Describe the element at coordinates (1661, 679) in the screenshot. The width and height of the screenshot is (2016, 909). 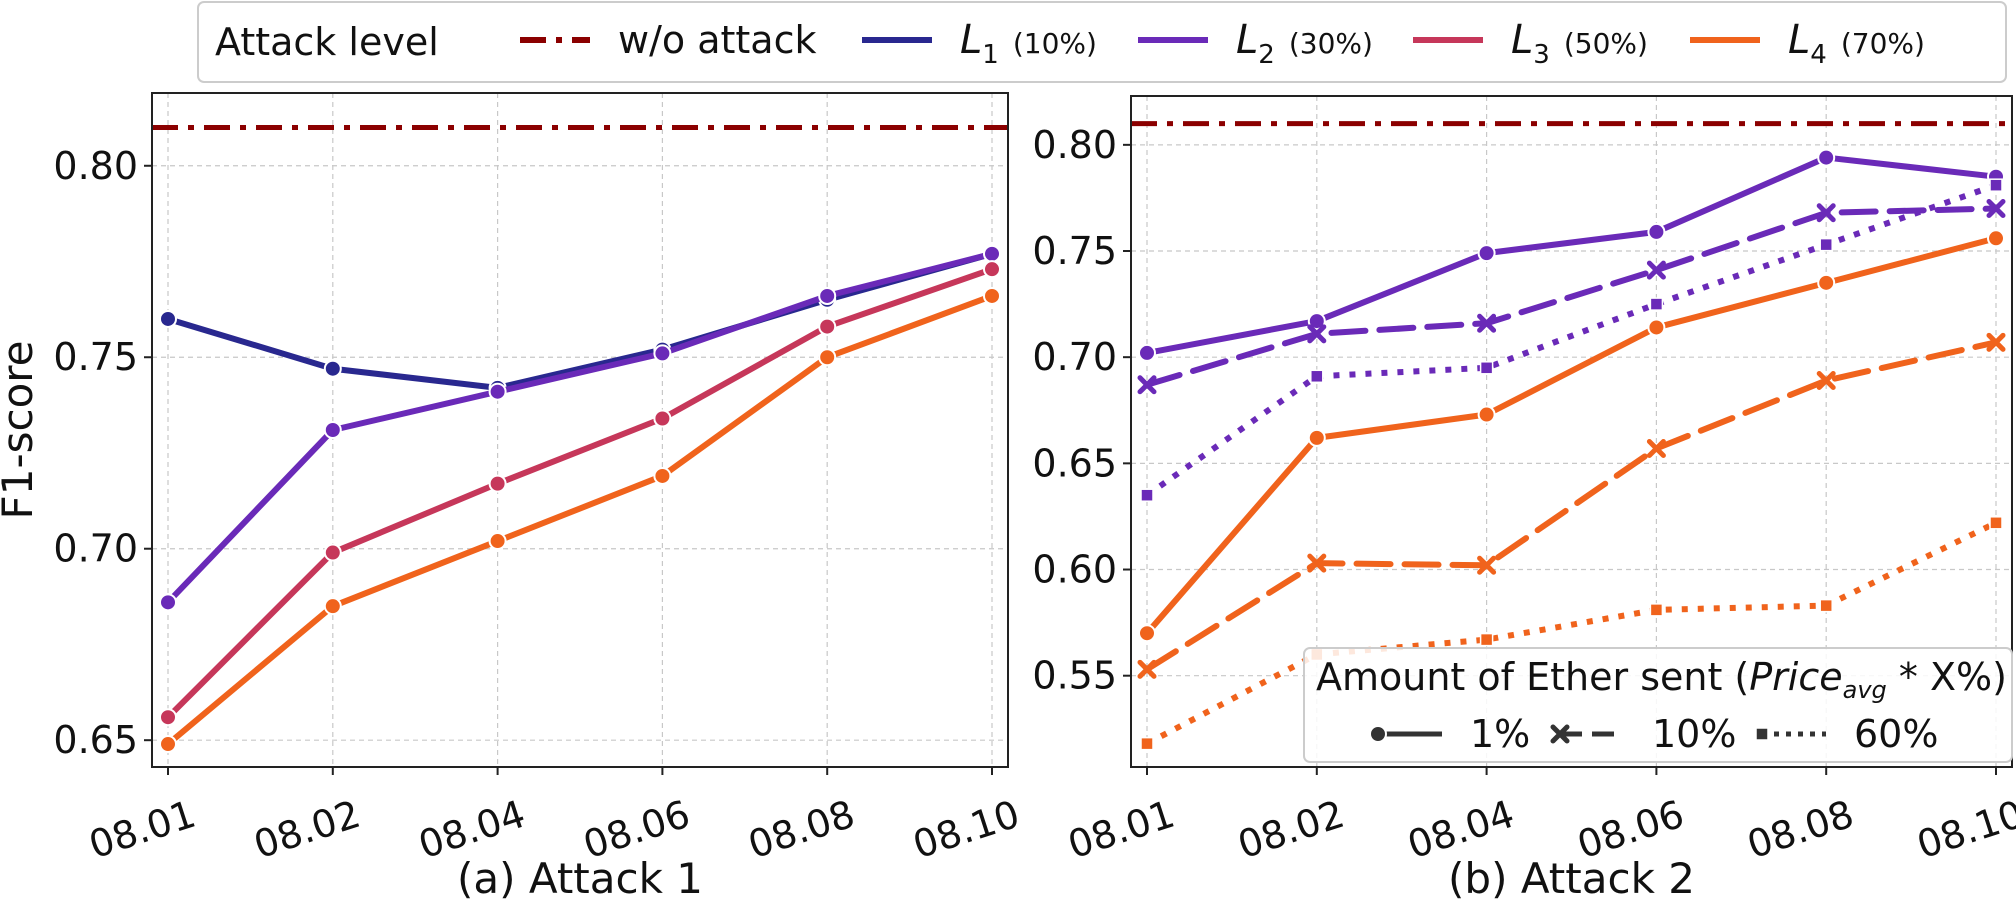
I see `legend-ether-title: Amount of Ether sent (Priceavg * X%)` at that location.